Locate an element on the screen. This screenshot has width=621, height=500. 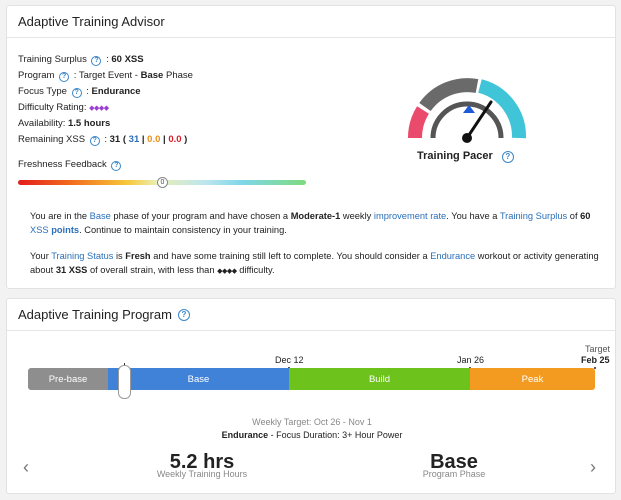
text: workout or activity generating about is located at coordinates (314, 263).